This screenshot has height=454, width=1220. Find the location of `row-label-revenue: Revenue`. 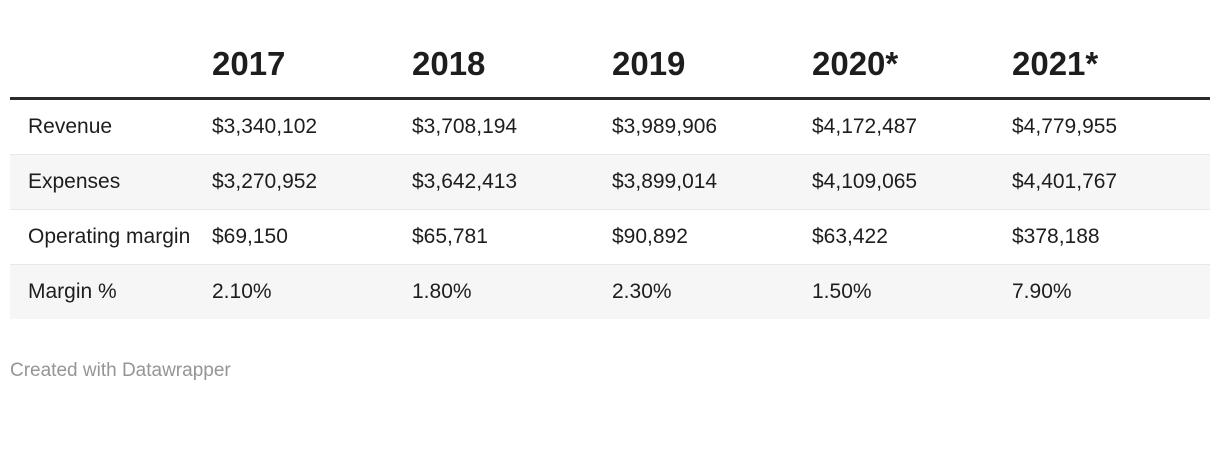

row-label-revenue: Revenue is located at coordinates (70, 126).